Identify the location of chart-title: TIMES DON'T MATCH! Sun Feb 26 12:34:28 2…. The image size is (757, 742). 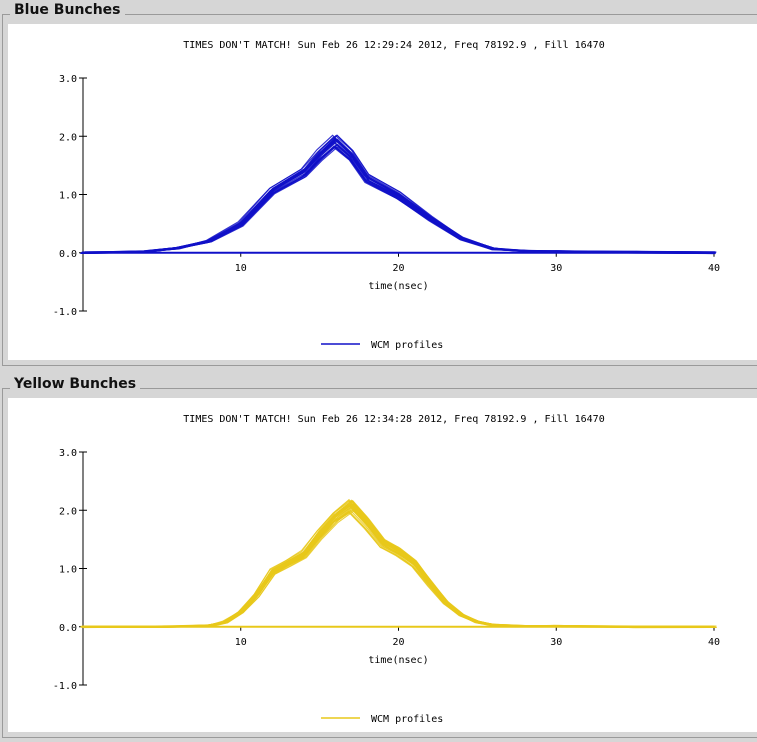
(393, 419).